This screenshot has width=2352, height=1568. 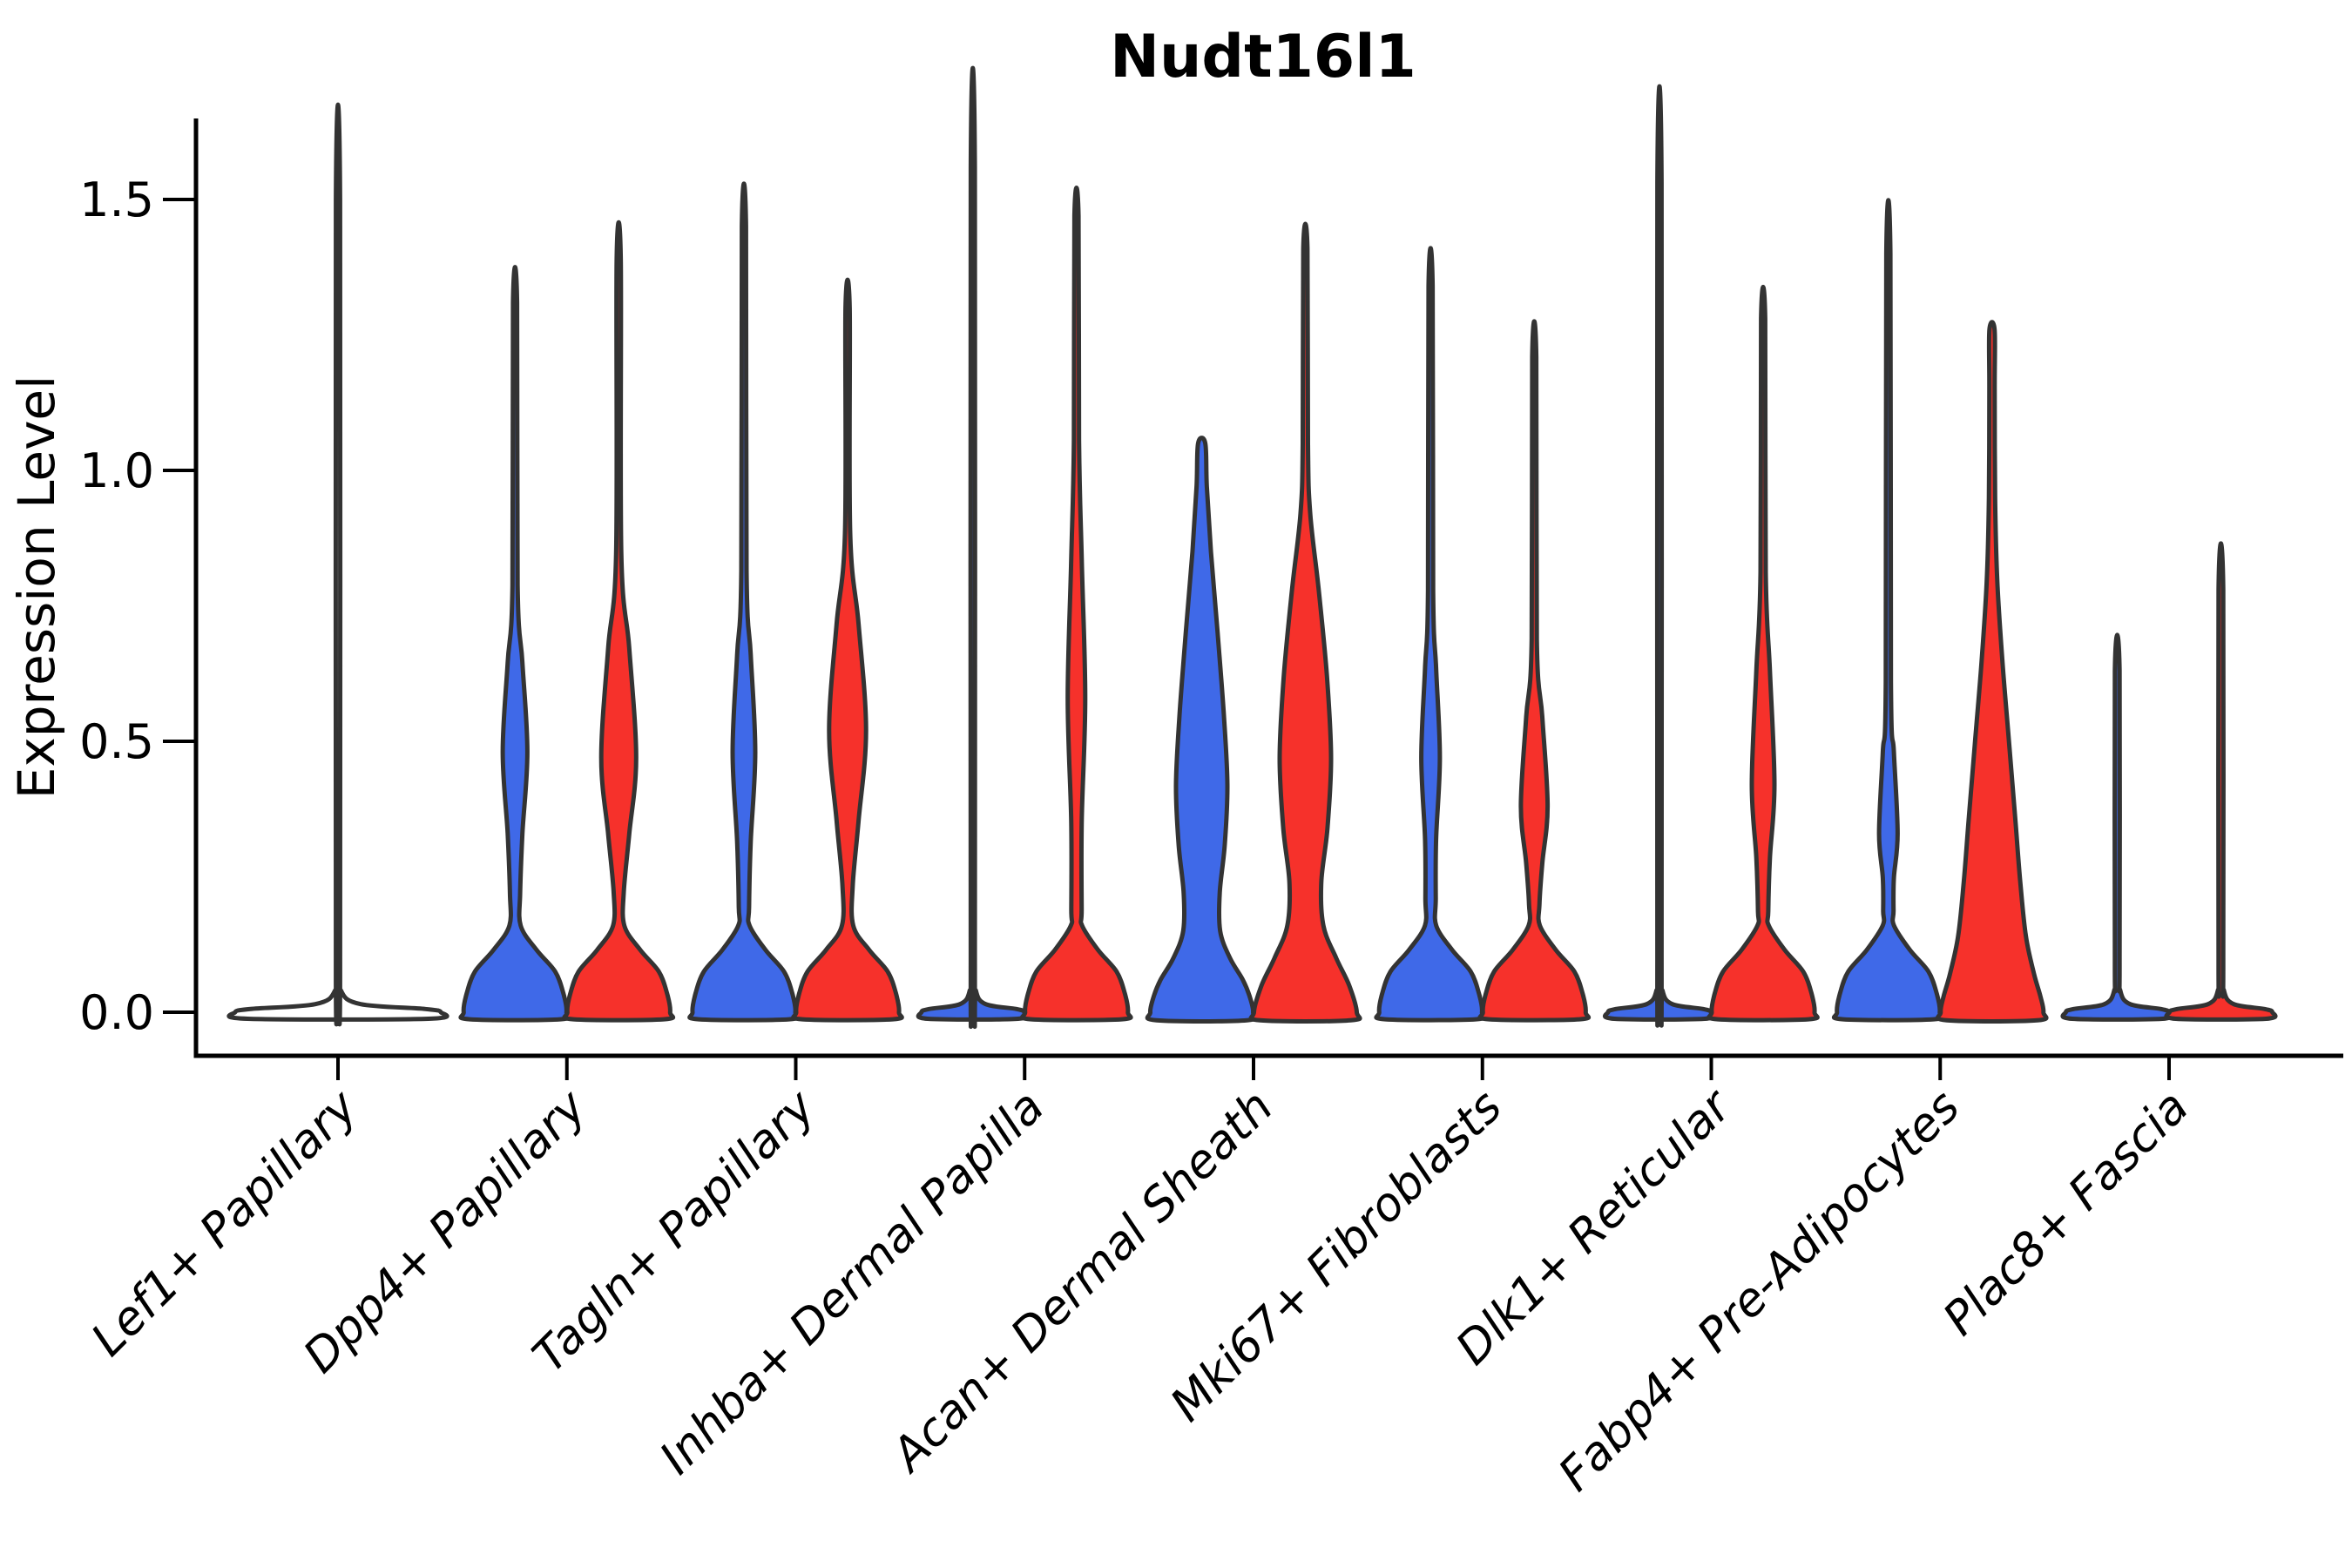 I want to click on x-category-label: Fabp4+ Pre-Adipocytes, so click(x=1759, y=1291).